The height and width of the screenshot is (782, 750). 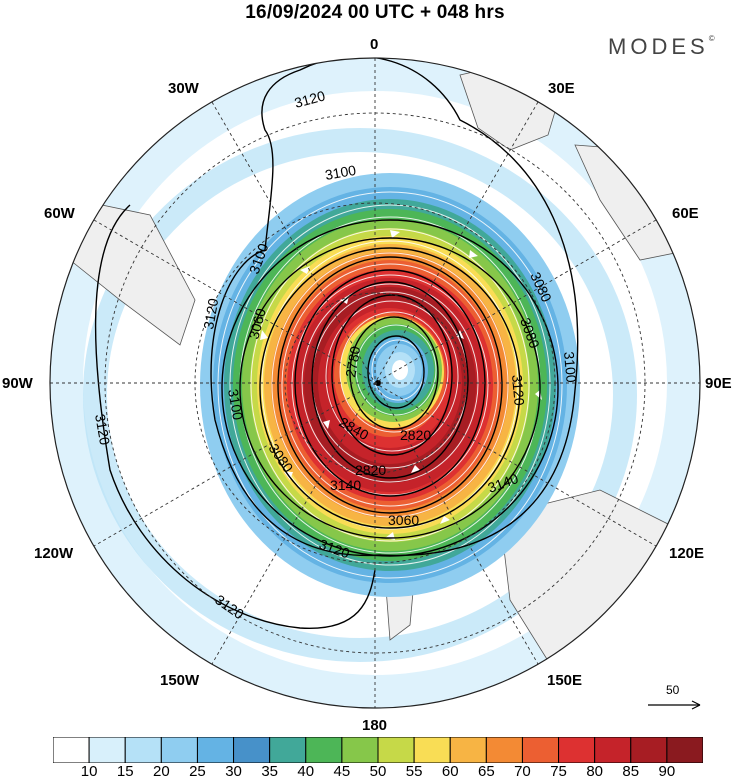 I want to click on lon-label-120e: 120E, so click(x=687, y=553).